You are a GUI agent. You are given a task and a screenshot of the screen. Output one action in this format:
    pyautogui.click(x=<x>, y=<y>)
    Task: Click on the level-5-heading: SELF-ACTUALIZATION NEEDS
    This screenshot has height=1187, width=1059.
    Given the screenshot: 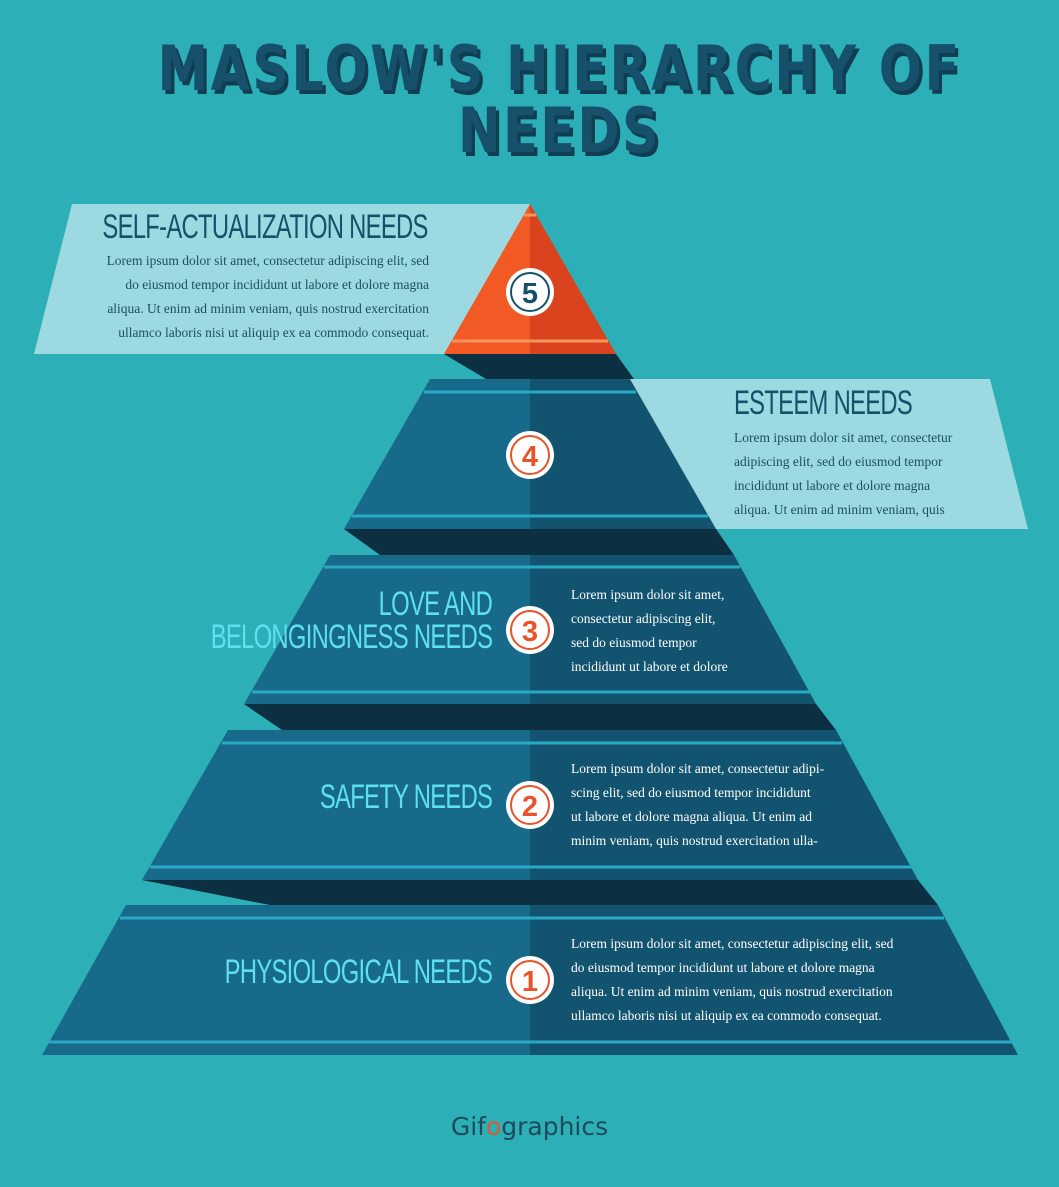 What is the action you would take?
    pyautogui.click(x=265, y=227)
    